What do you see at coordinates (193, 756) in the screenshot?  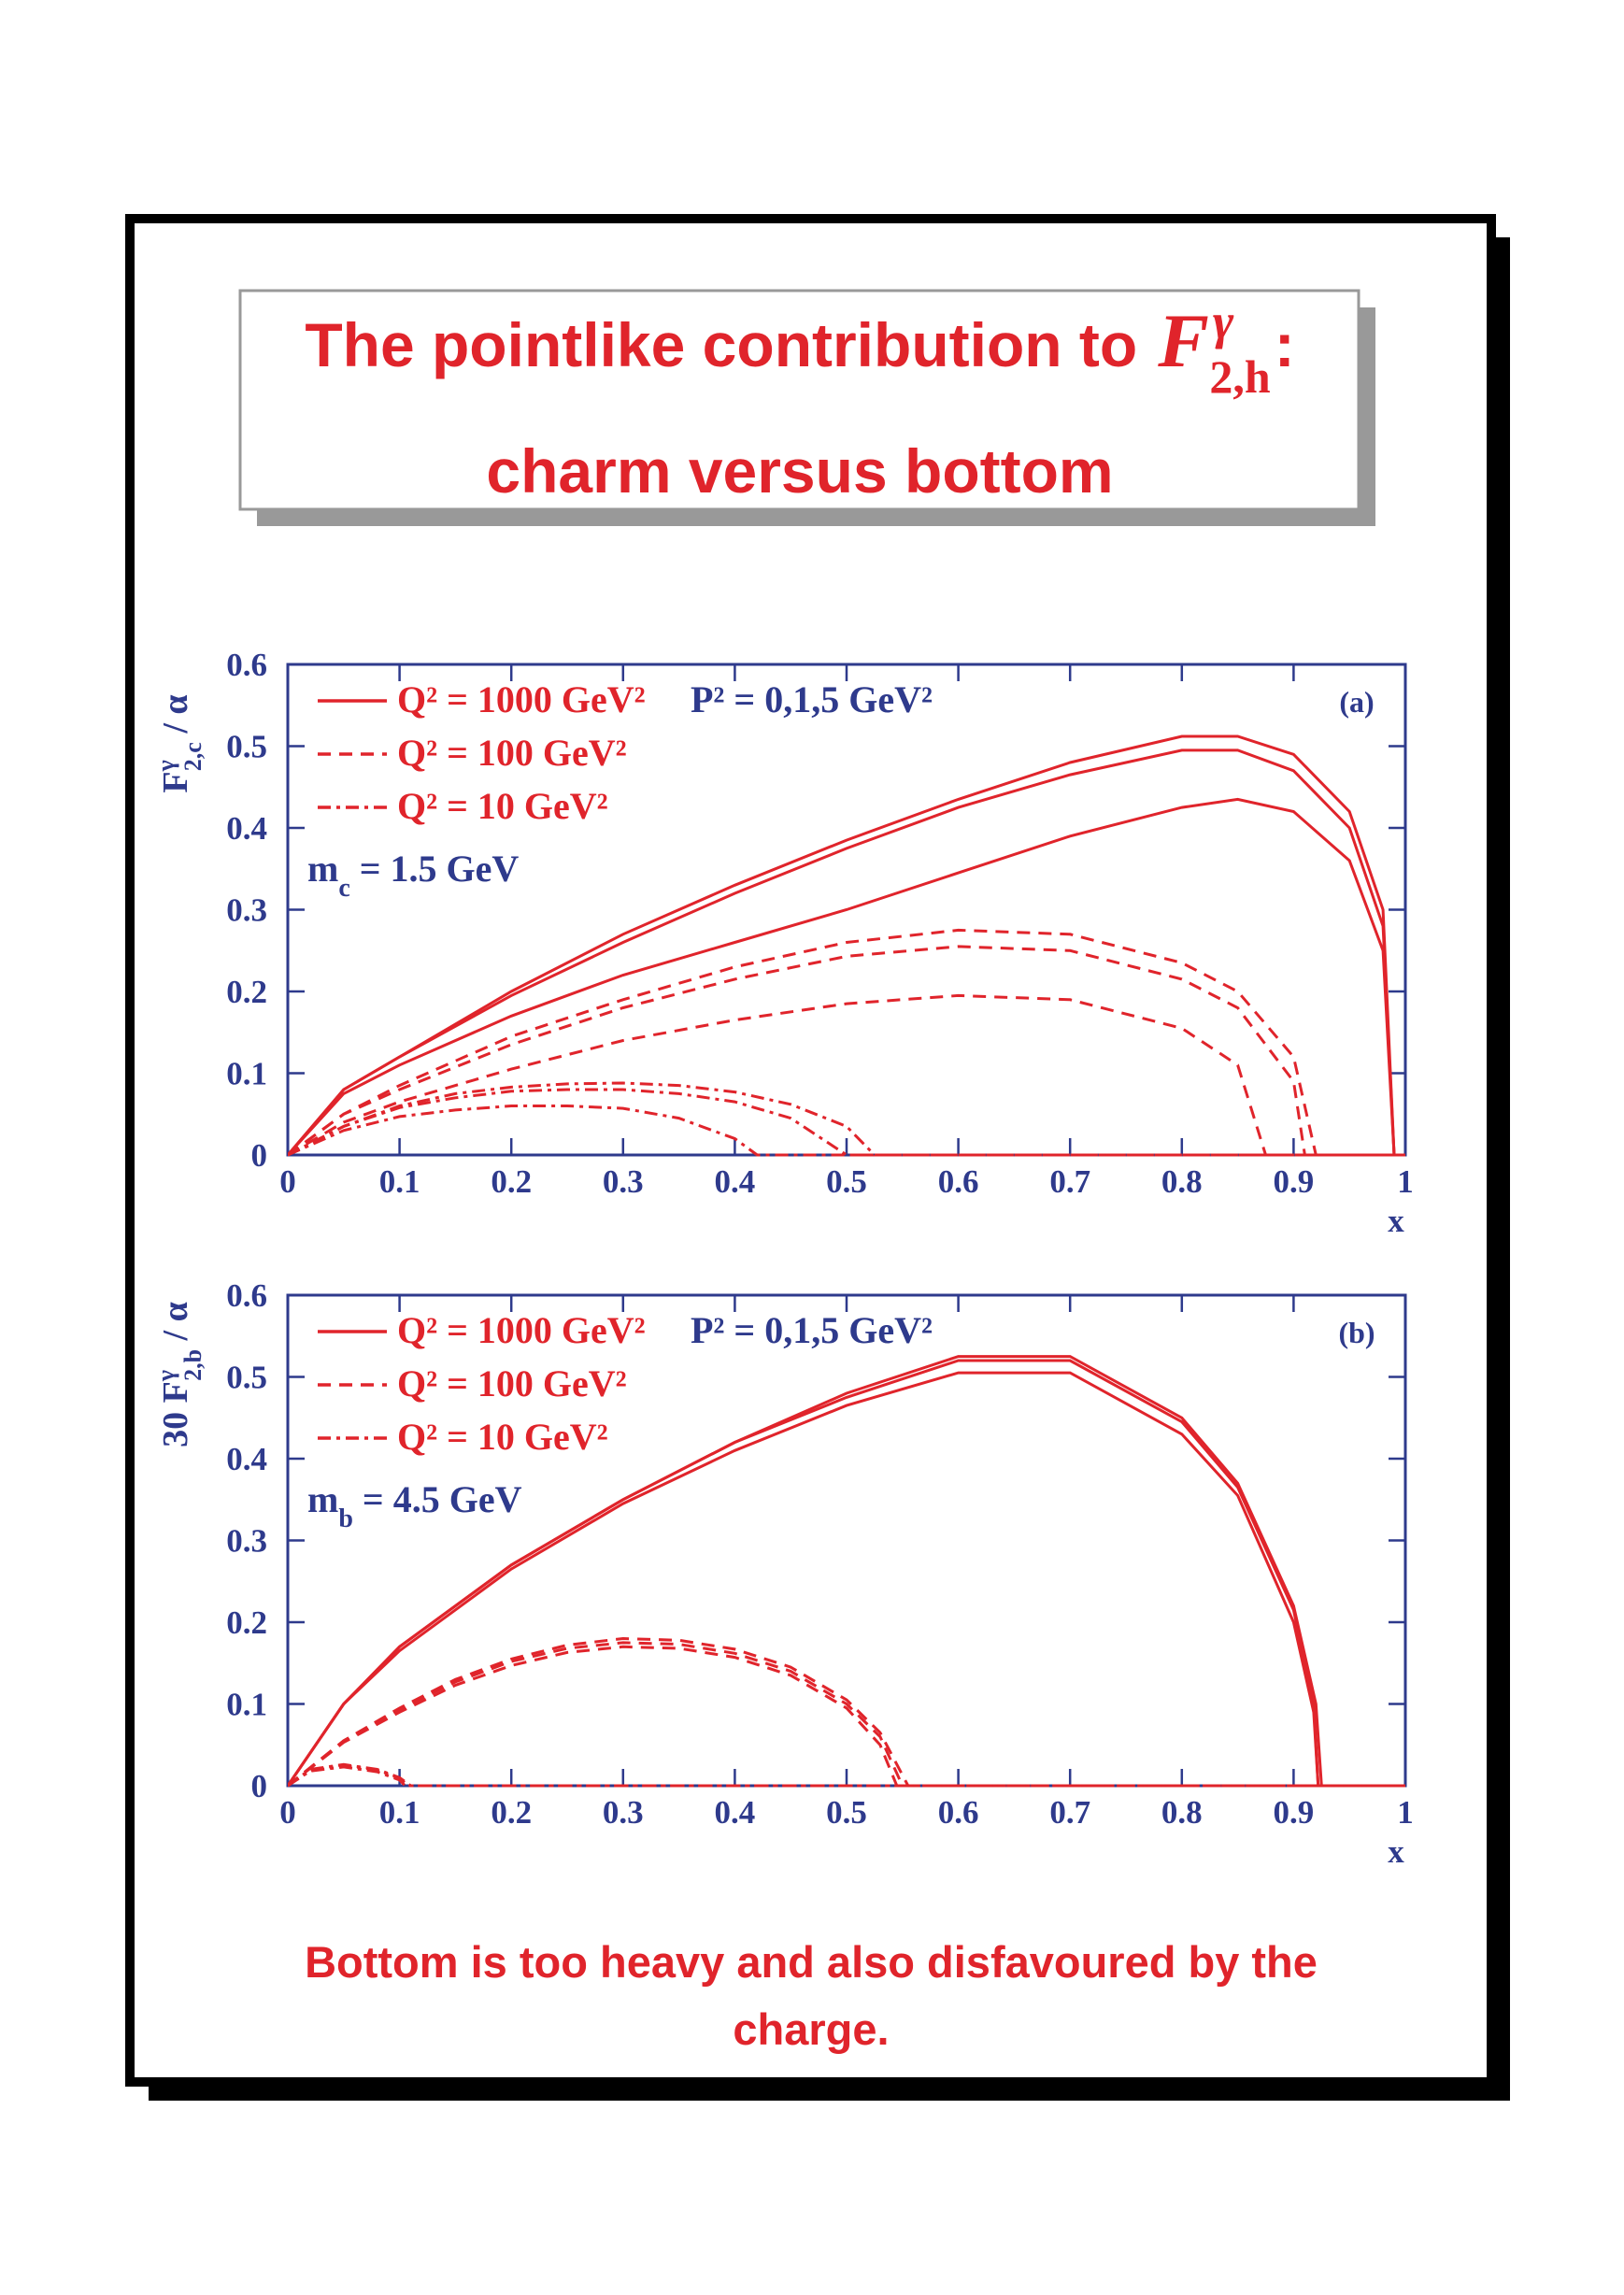 I see `y-axis-label-part: 2,c` at bounding box center [193, 756].